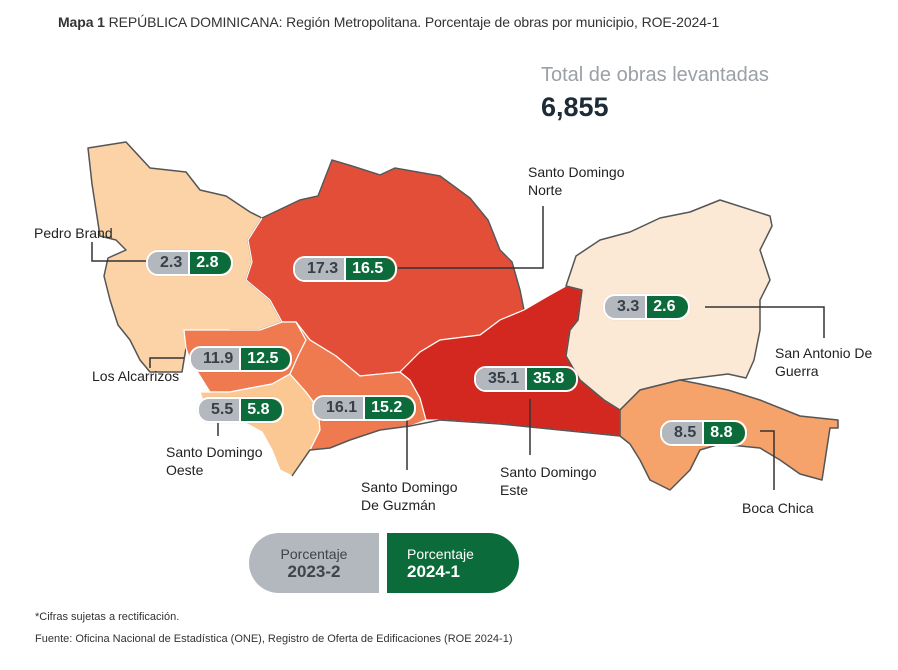  I want to click on total-label: Total de obras levantadas, so click(655, 75).